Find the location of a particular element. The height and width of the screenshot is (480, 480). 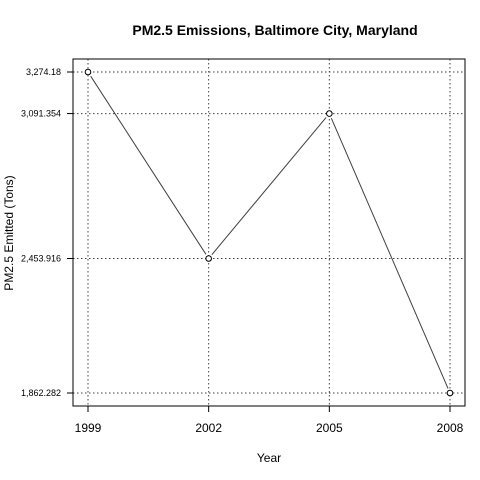

data-point-2008 is located at coordinates (450, 393).